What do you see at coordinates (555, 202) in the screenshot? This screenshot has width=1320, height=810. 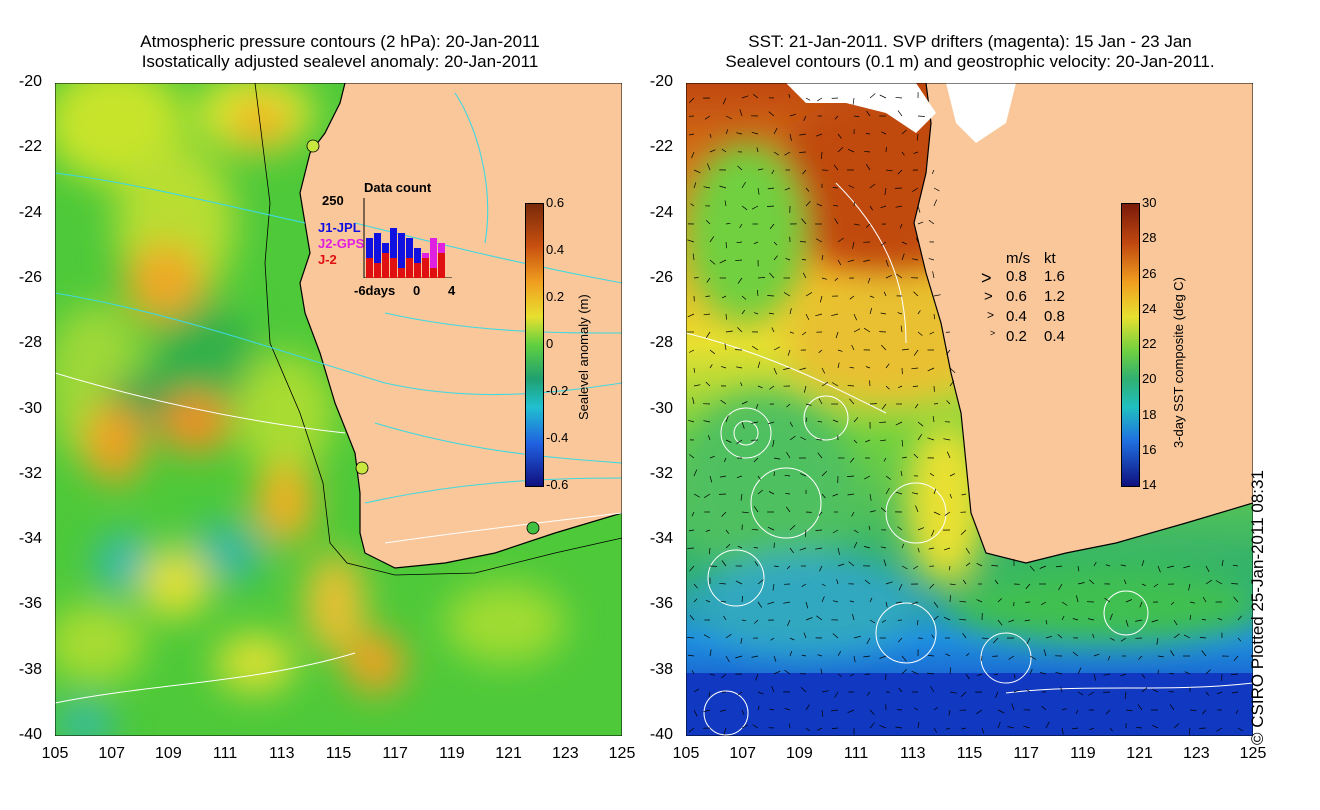 I see `colorbar-tick-label: 0.6` at bounding box center [555, 202].